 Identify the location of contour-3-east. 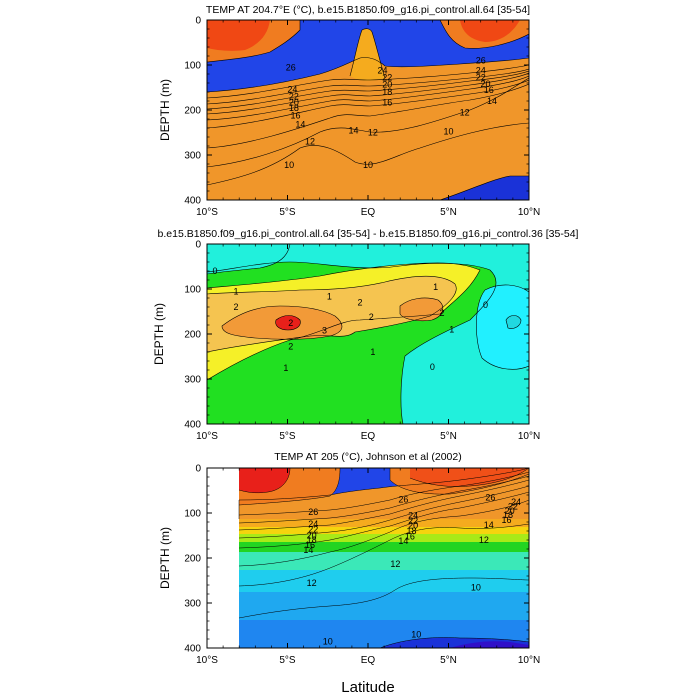
(421, 309).